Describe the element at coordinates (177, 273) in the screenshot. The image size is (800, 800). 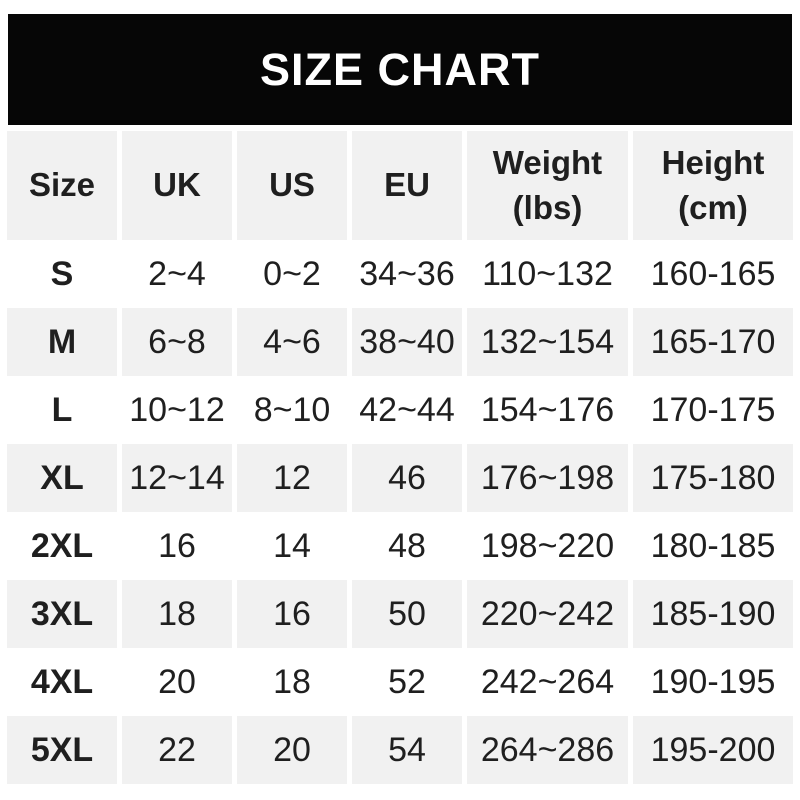
I see `uk-cell: 2~4` at that location.